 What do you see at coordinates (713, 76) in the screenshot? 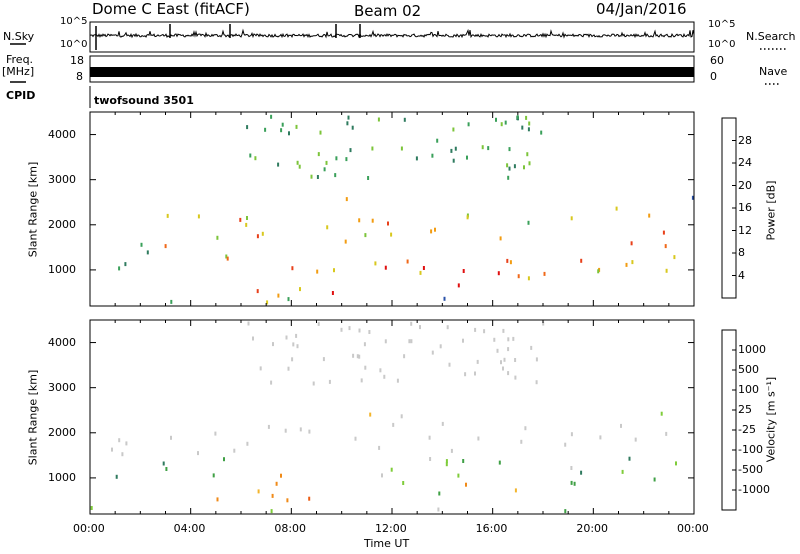
I see `nave-tick-bottom: 0` at bounding box center [713, 76].